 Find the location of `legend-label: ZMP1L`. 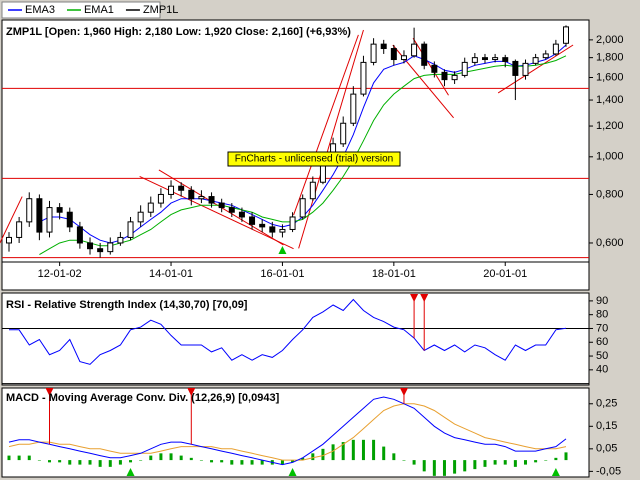

legend-label: ZMP1L is located at coordinates (160, 10).